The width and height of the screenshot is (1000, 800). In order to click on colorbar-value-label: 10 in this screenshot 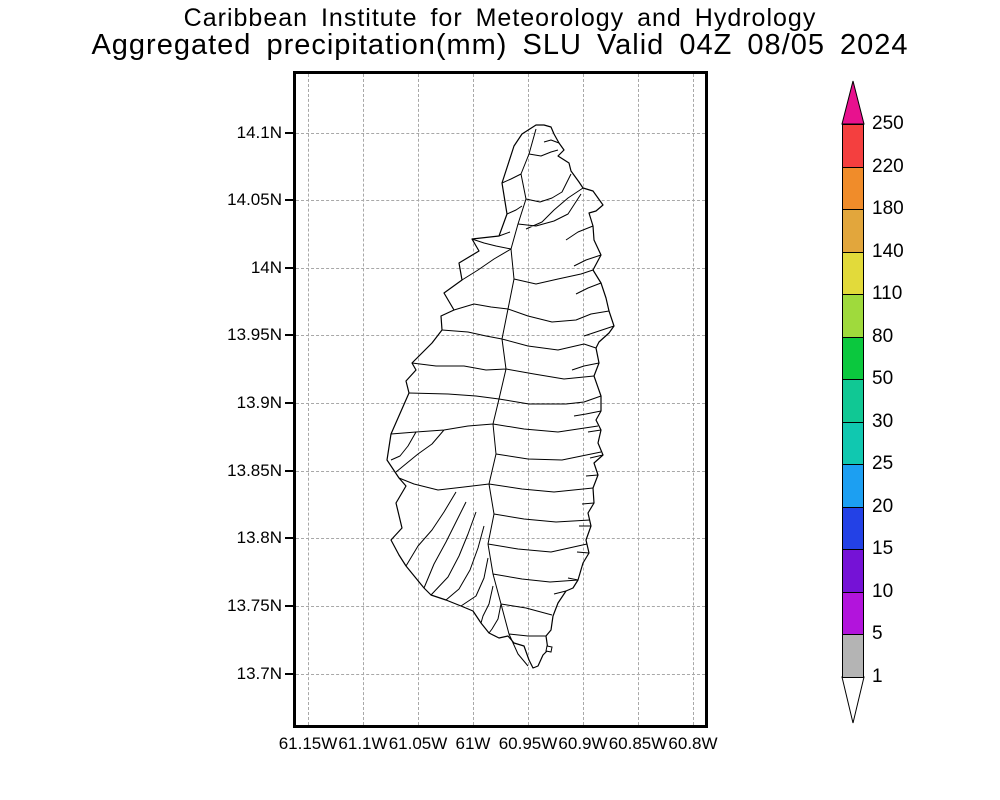, I will do `click(883, 591)`.